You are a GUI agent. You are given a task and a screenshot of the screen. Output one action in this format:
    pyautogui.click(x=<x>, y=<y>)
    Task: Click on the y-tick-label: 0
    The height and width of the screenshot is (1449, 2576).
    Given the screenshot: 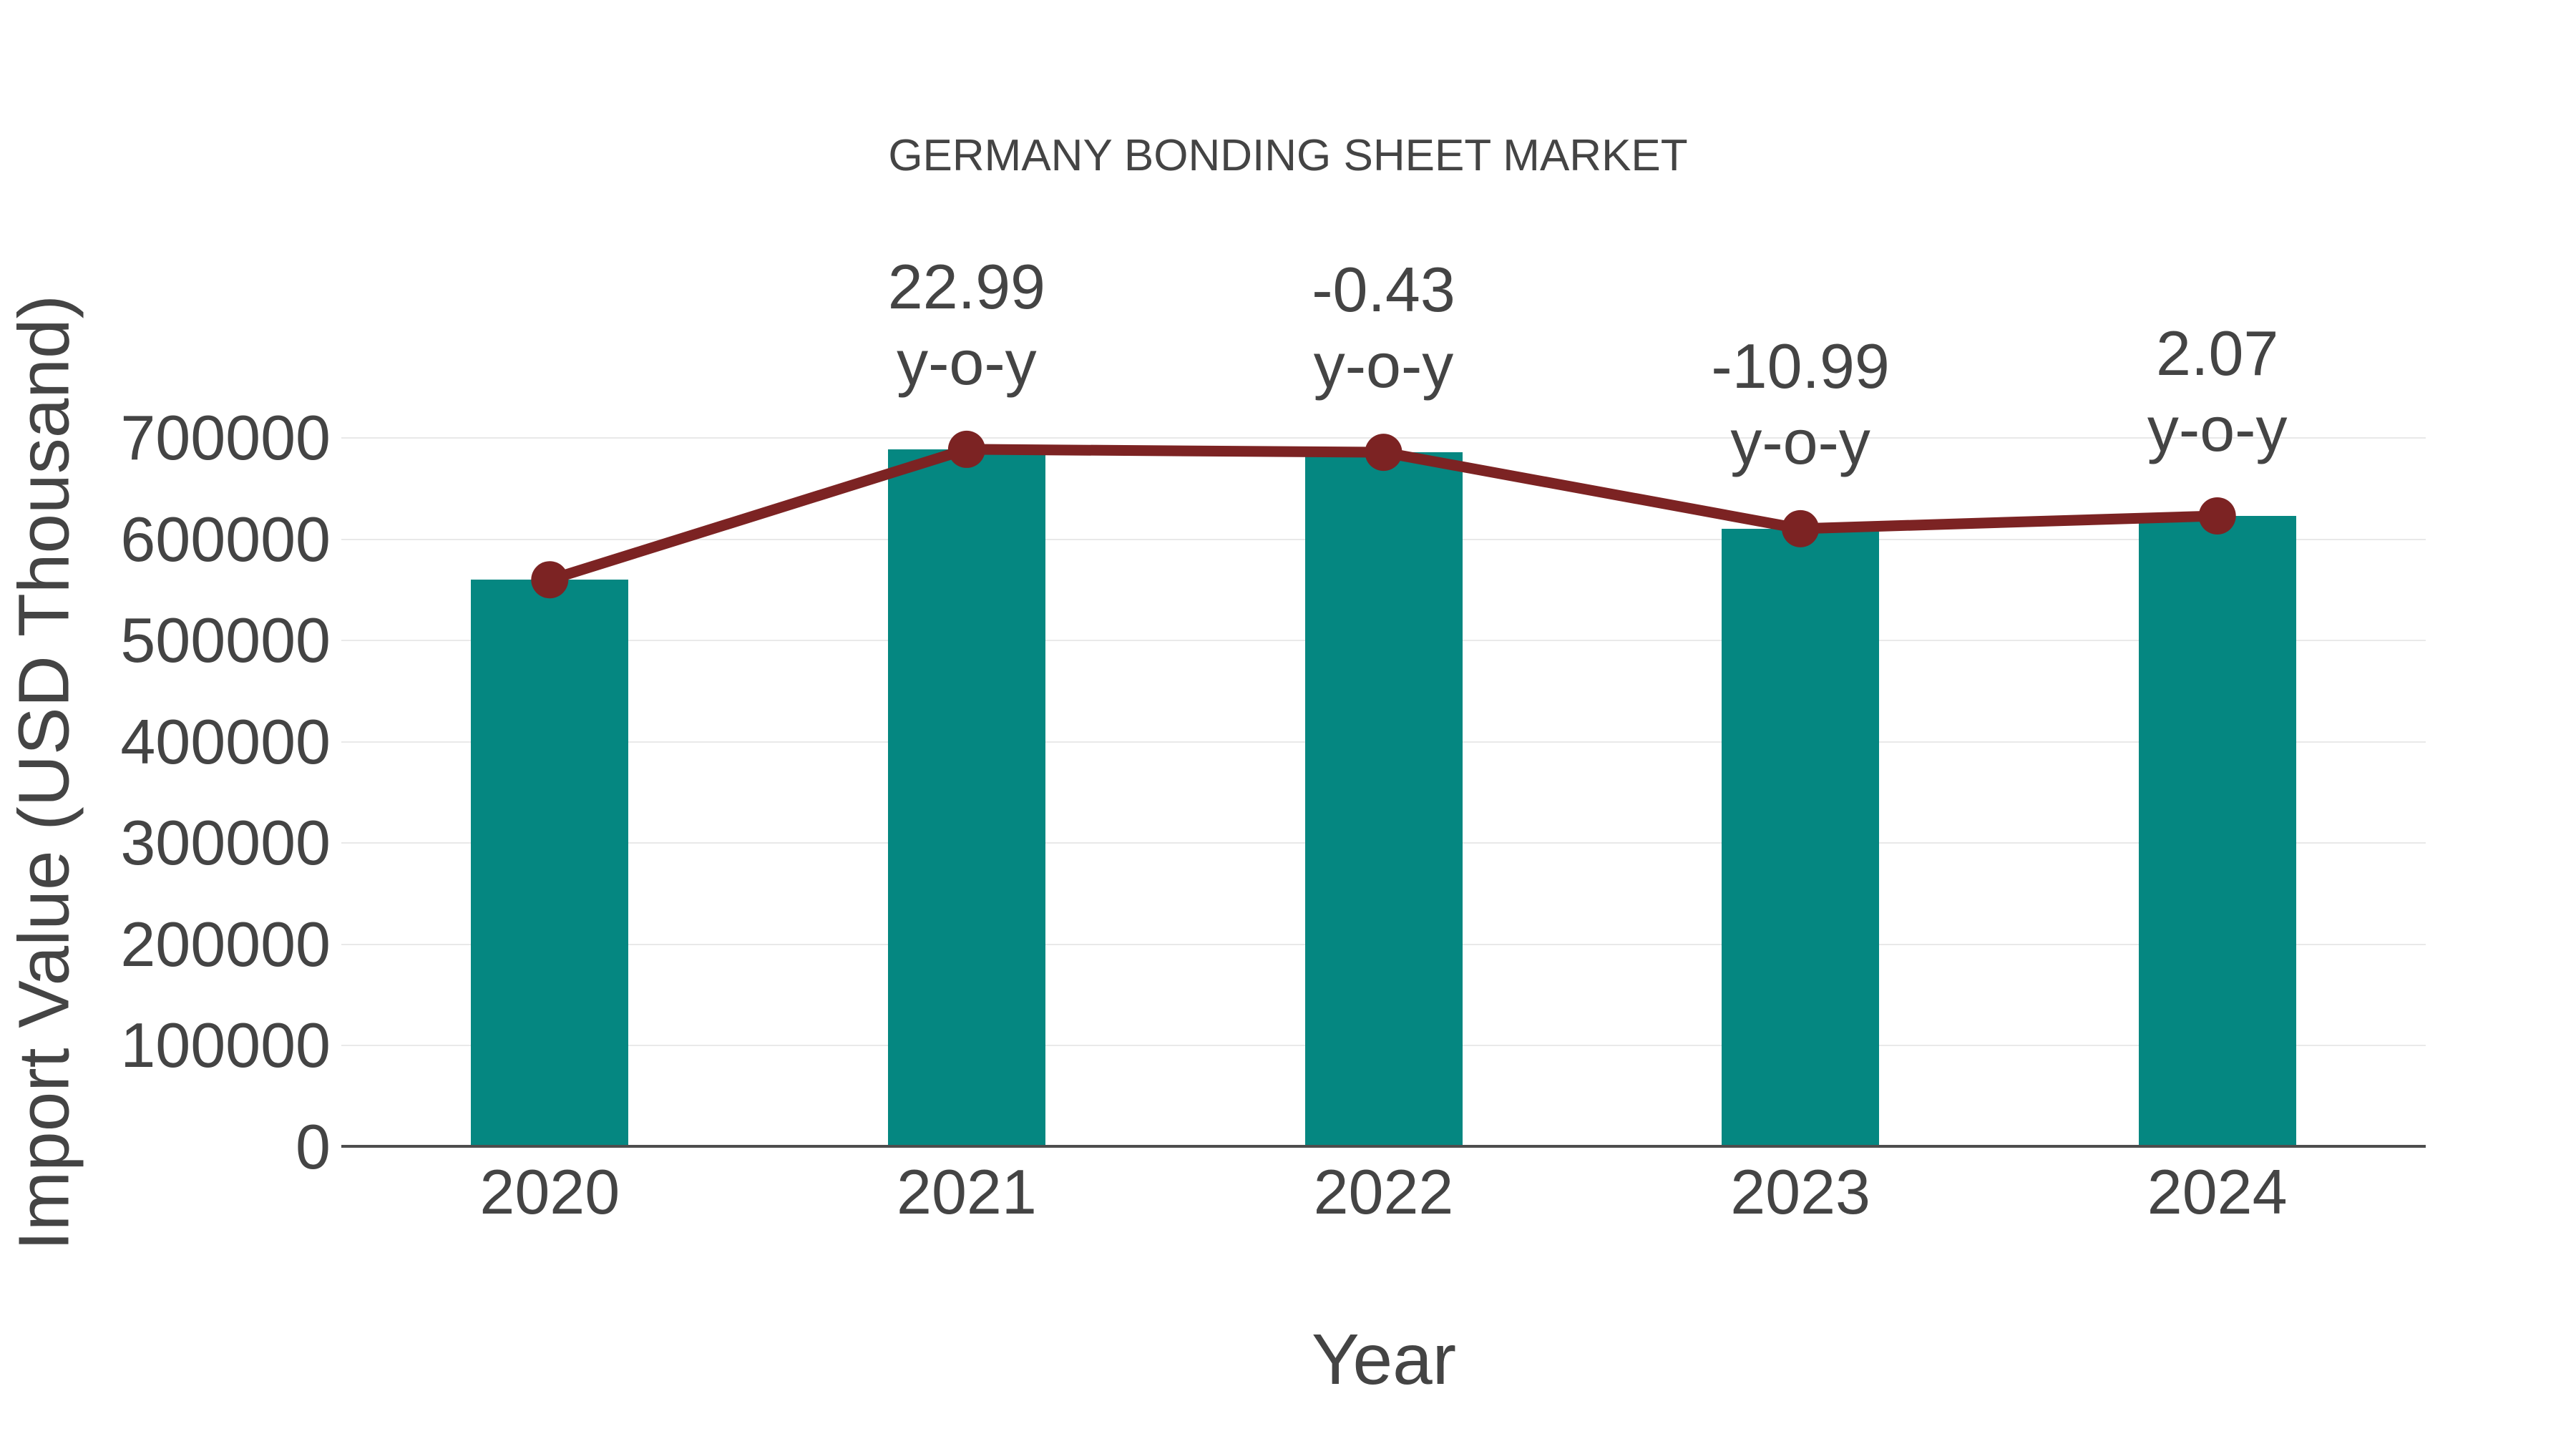 What is the action you would take?
    pyautogui.click(x=313, y=1146)
    